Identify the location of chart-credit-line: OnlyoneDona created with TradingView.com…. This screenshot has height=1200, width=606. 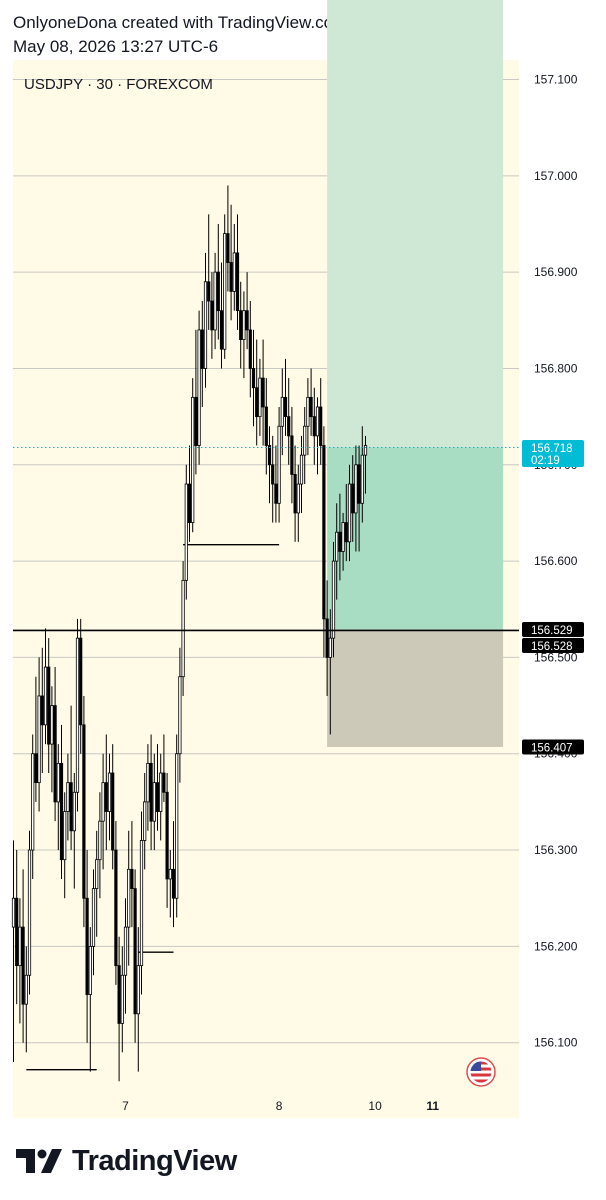
(182, 22).